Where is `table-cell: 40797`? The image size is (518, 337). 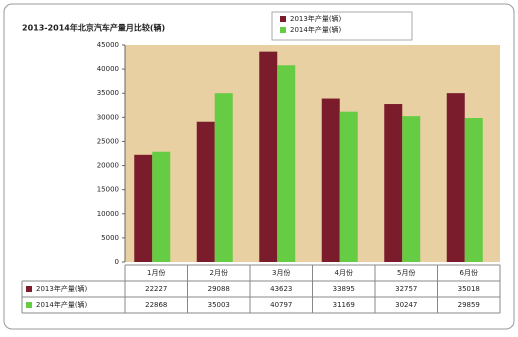 table-cell: 40797 is located at coordinates (281, 305).